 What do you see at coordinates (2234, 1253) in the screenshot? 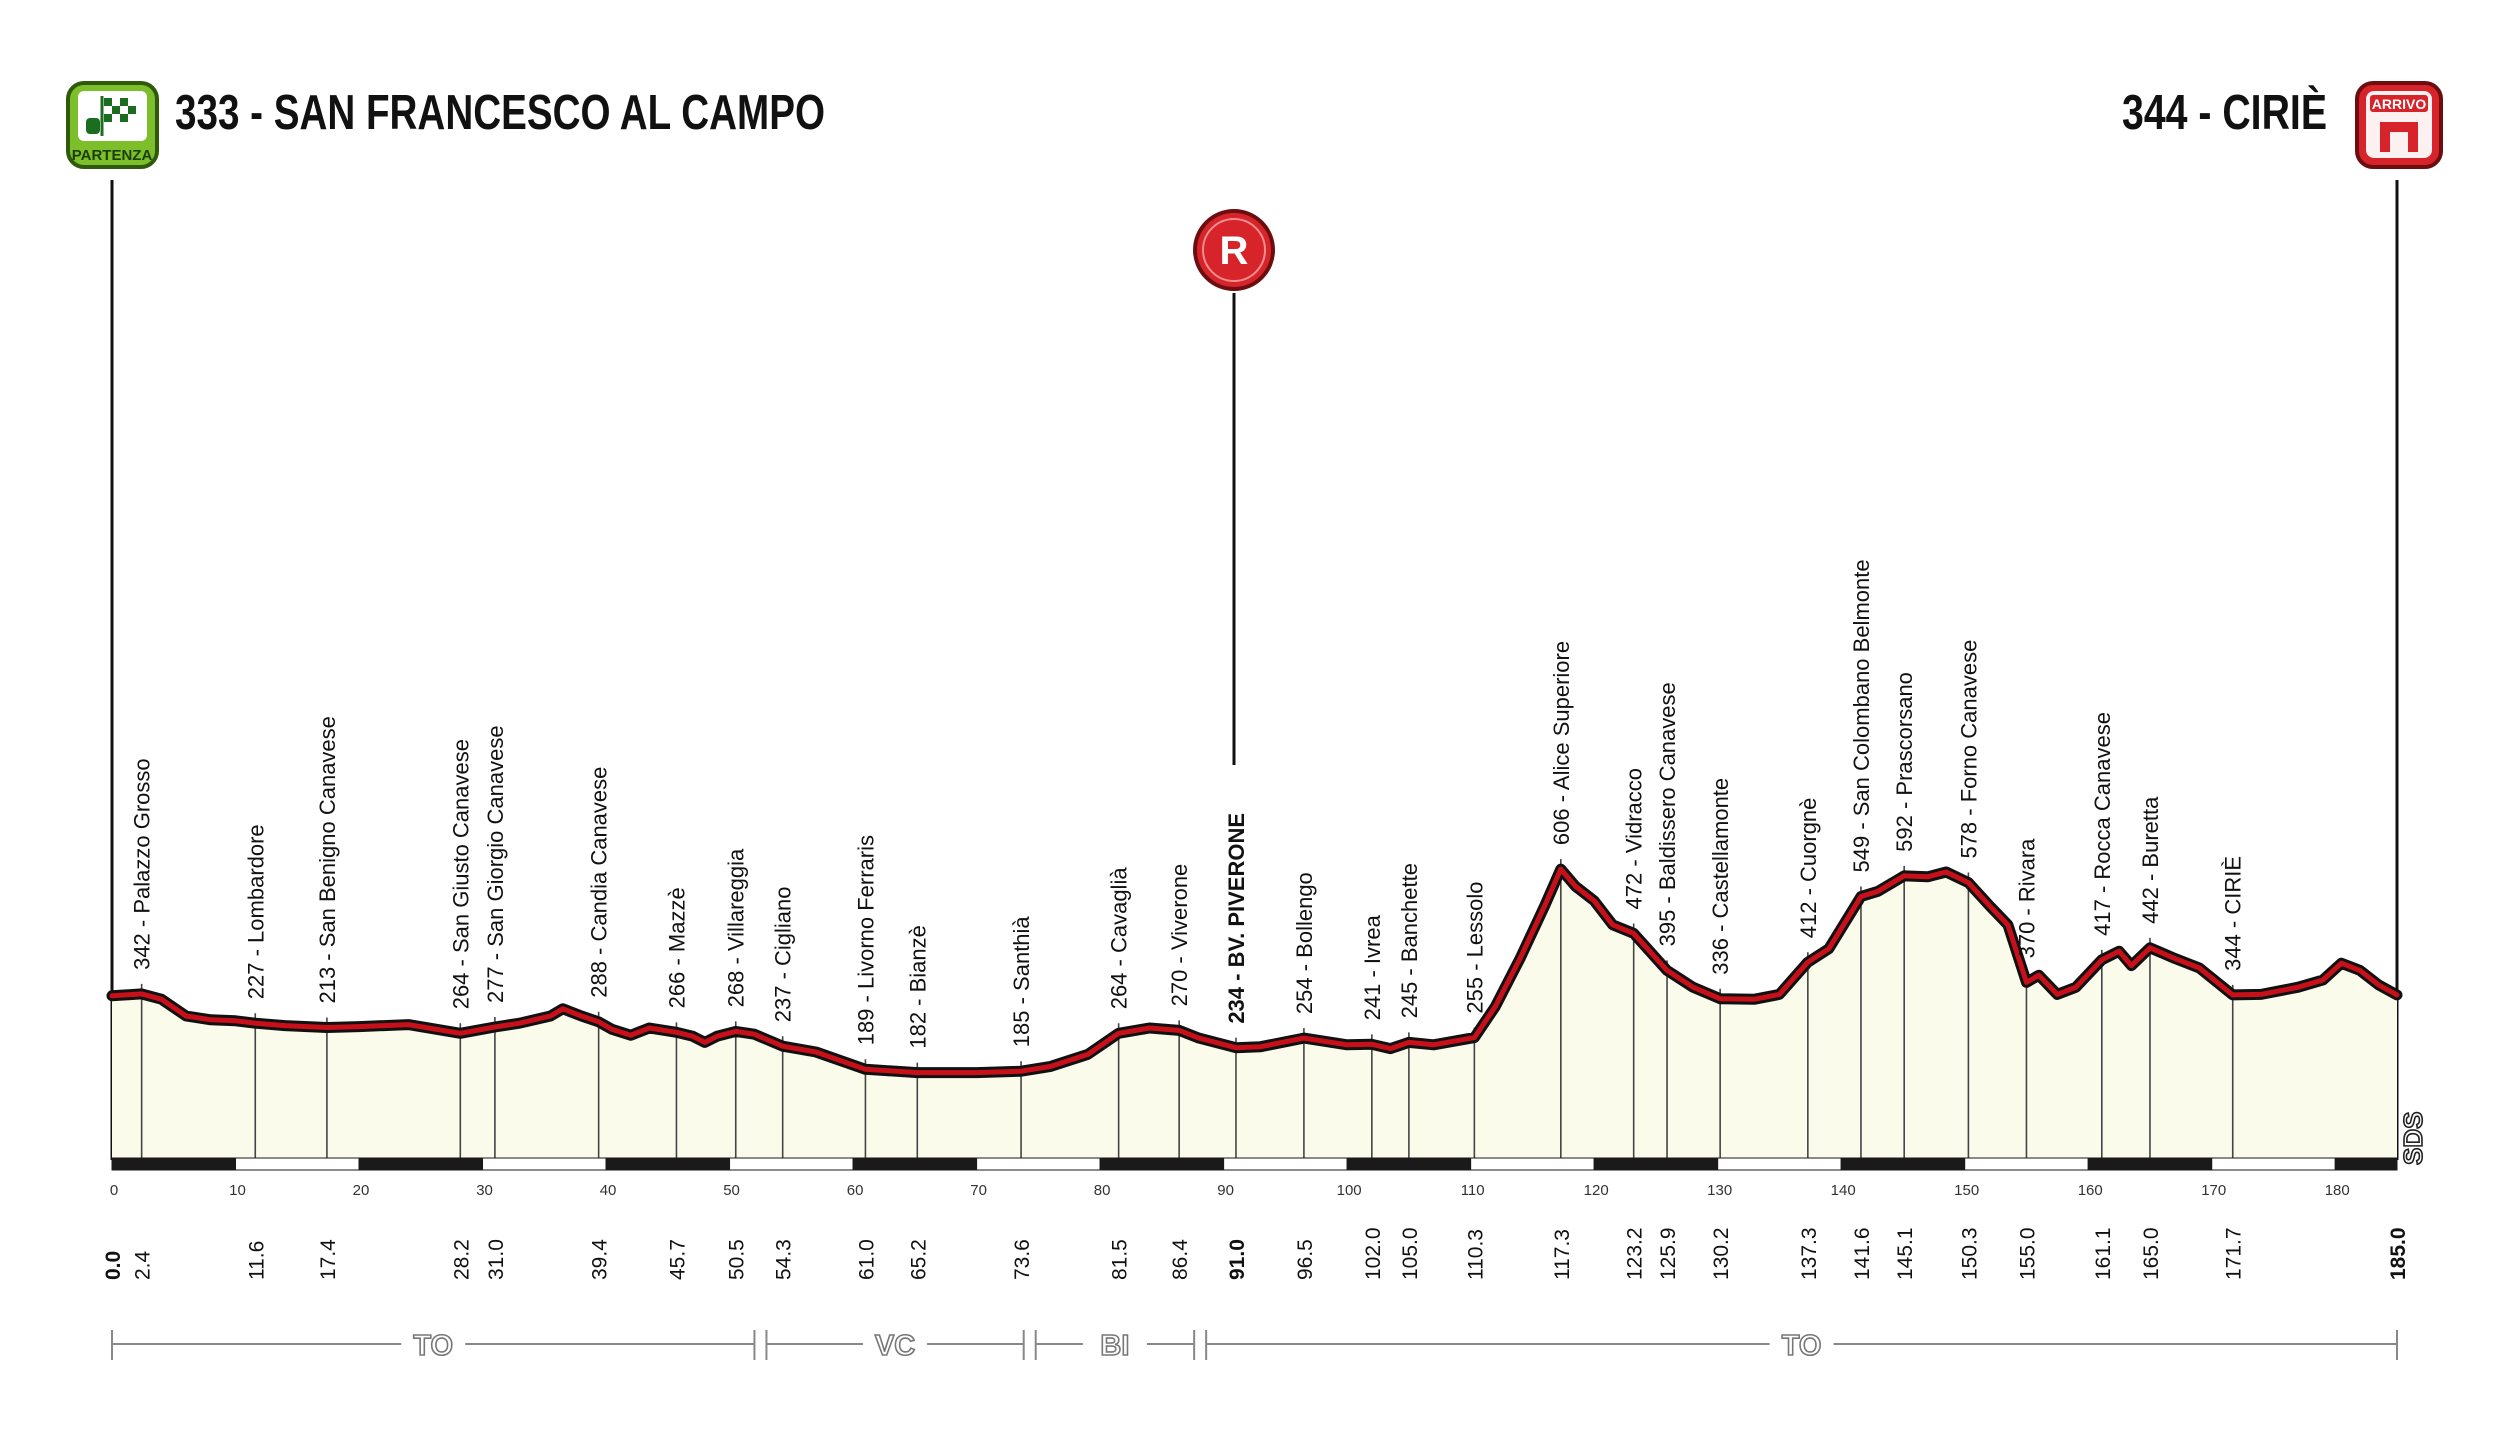
I see `km-label: 171.7` at bounding box center [2234, 1253].